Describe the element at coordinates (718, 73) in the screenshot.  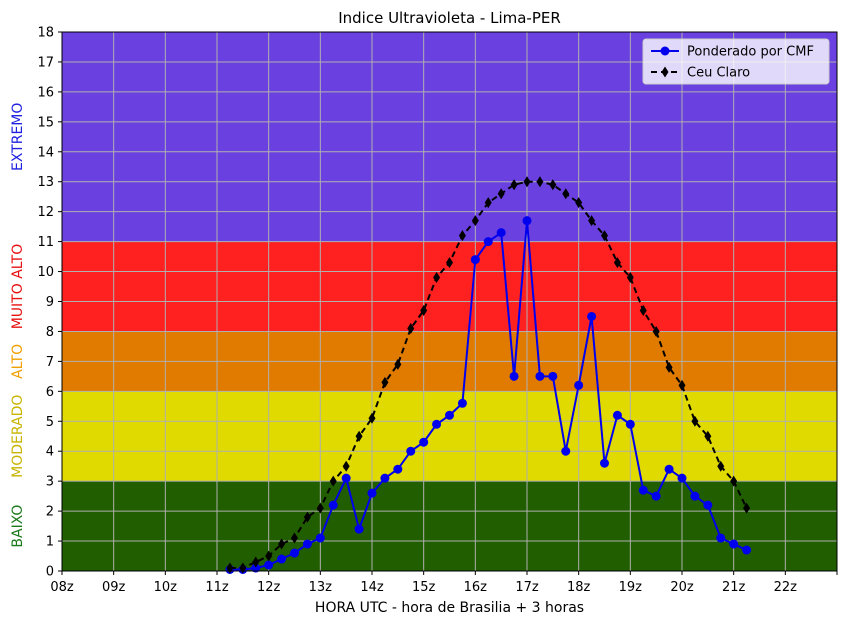
I see `legend-label: Ceu Claro` at that location.